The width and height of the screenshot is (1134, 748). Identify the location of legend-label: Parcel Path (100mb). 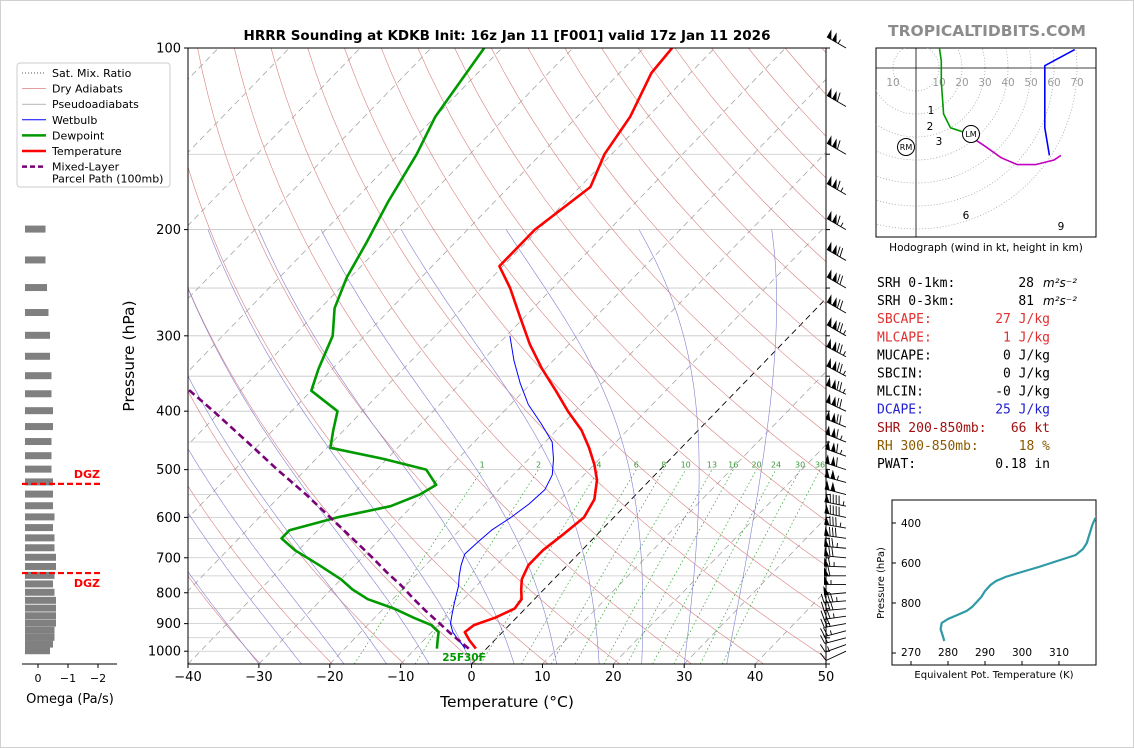
(107, 179).